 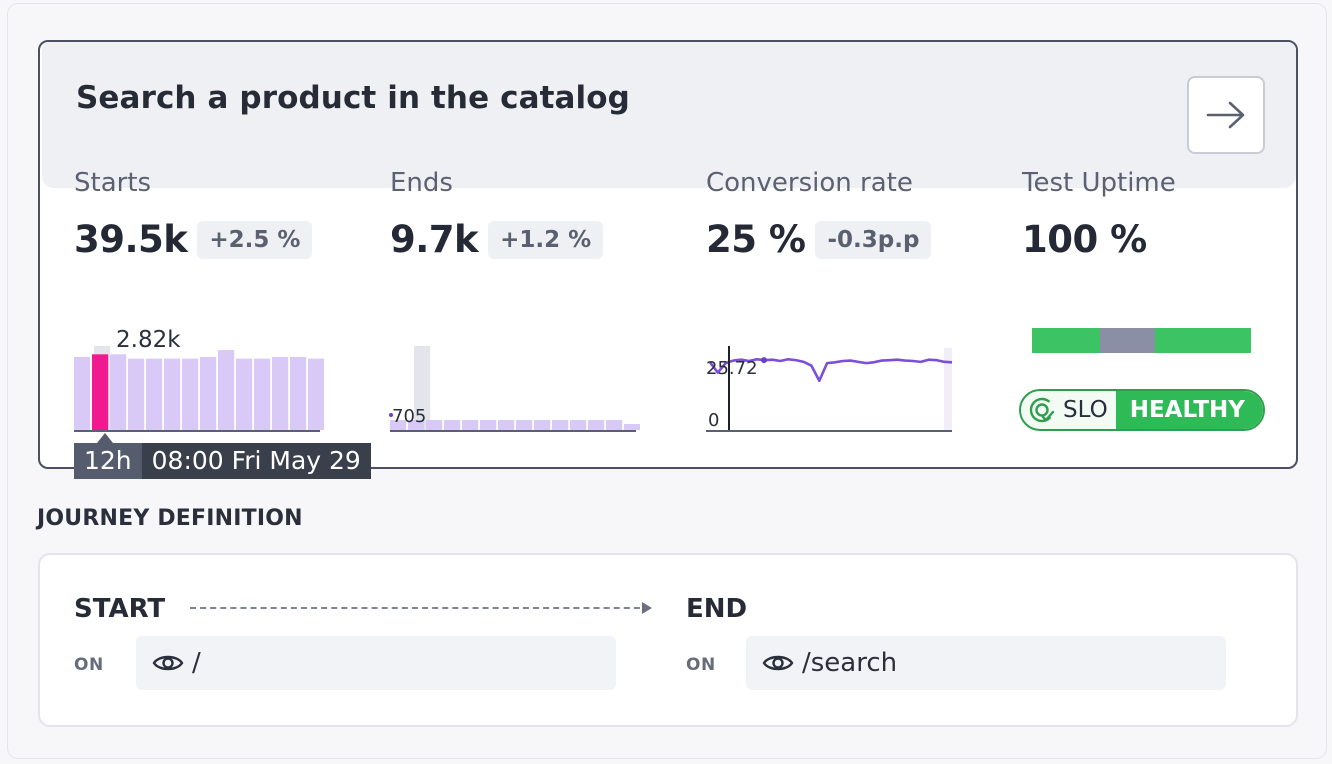 I want to click on start-on-label: ON, so click(x=89, y=665).